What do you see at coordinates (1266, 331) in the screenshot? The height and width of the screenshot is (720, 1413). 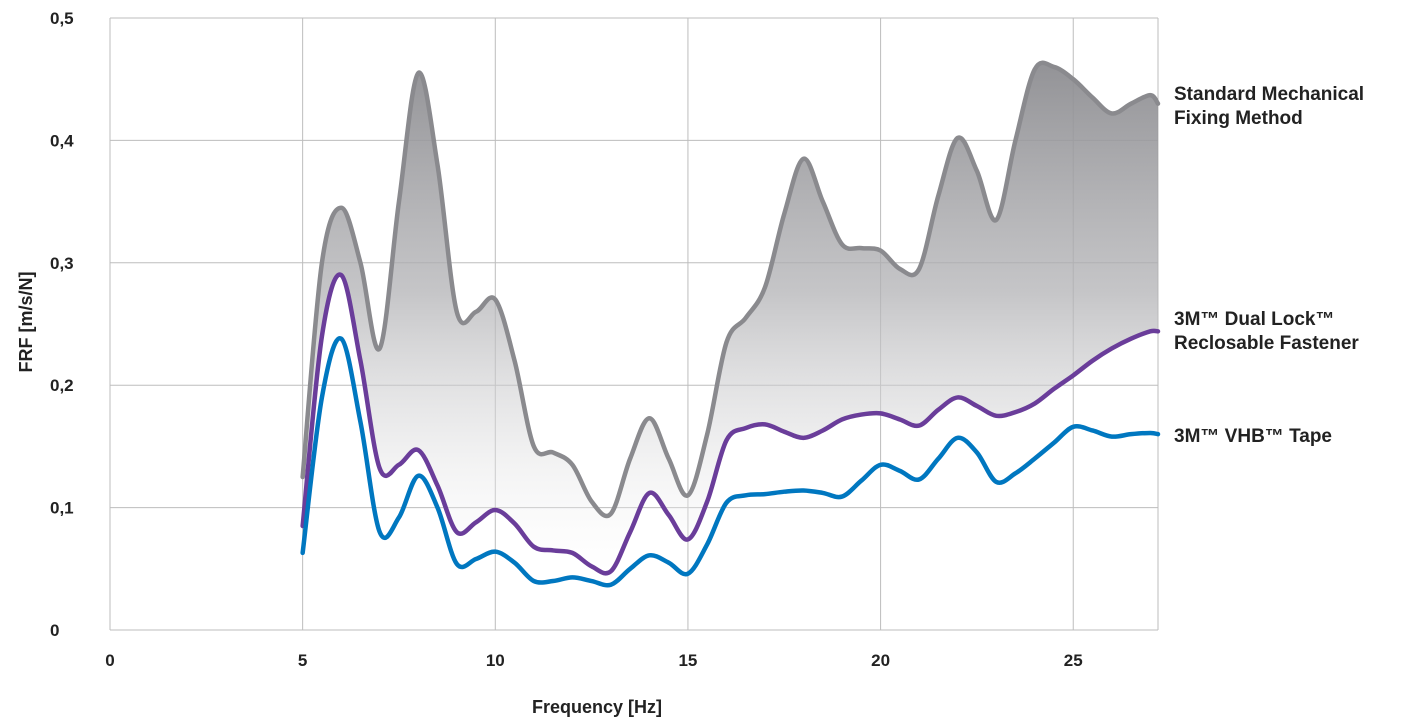 I see `series-label-2: 3M™ Dual Lock™ Reclosable Fastener` at bounding box center [1266, 331].